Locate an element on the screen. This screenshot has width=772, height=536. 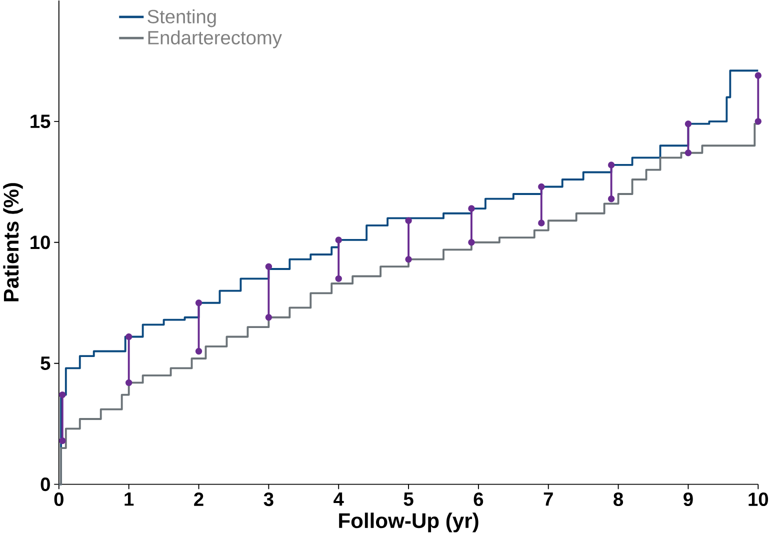
y-tick-label: 10 is located at coordinates (40, 243).